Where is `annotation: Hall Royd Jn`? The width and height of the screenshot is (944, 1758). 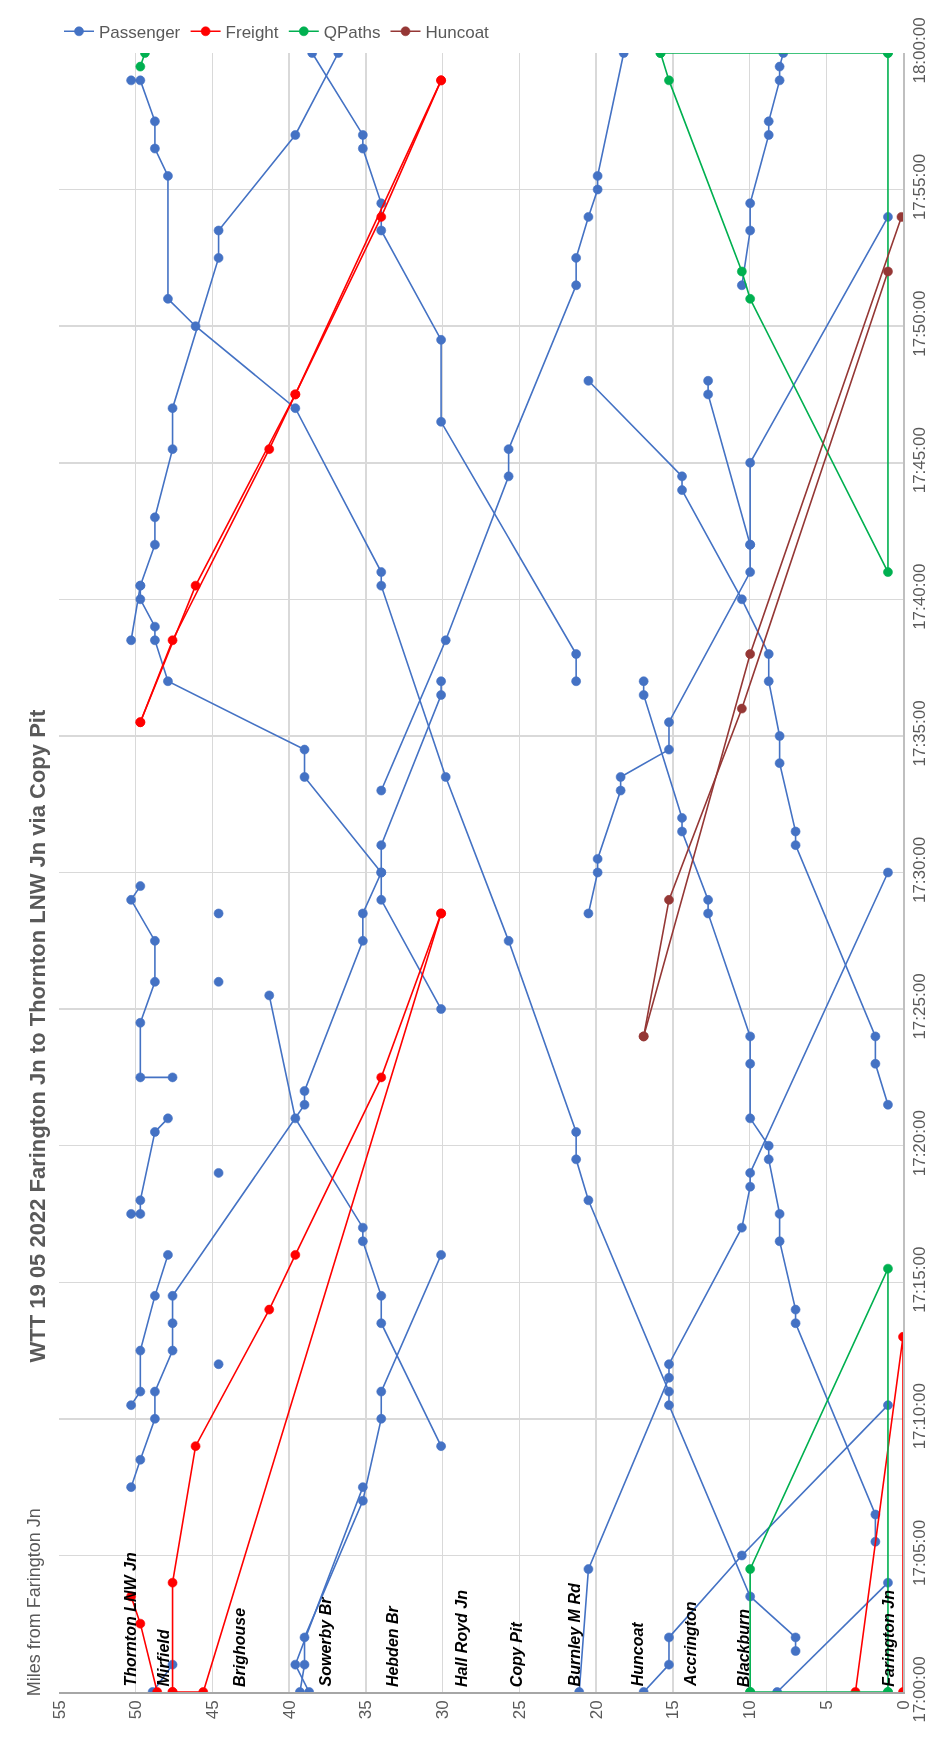 annotation: Hall Royd Jn is located at coordinates (461, 1638).